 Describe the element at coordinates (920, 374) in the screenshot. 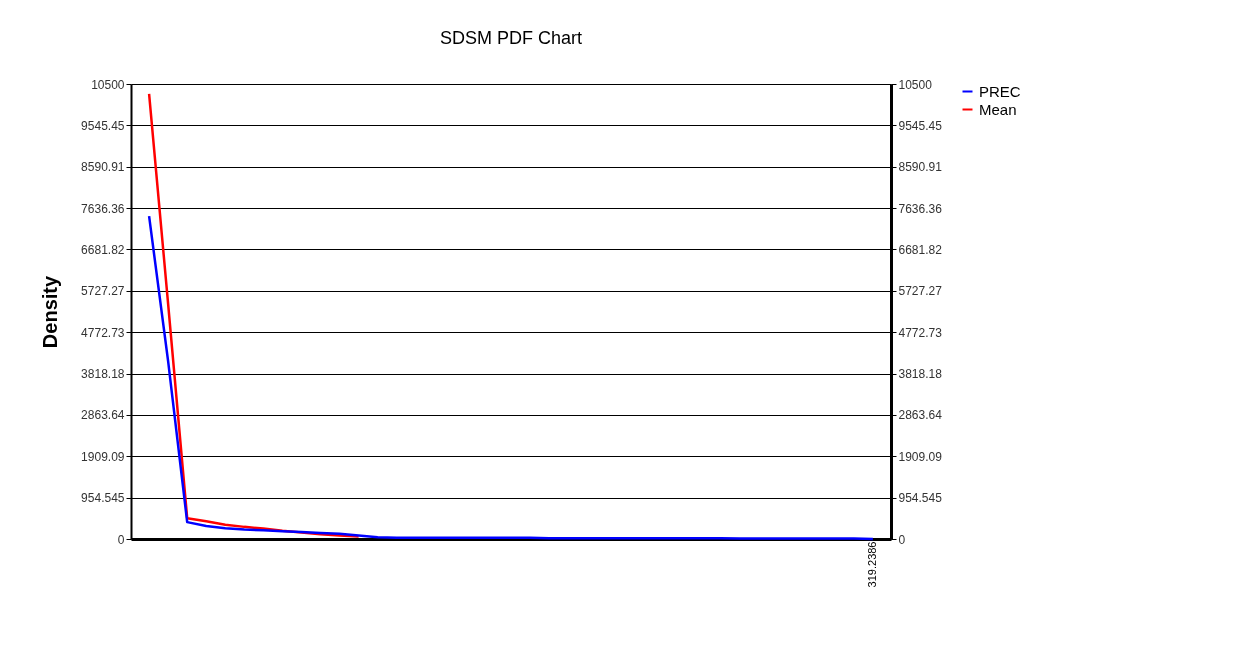

I see `y2-tick-label: 3818.18` at that location.